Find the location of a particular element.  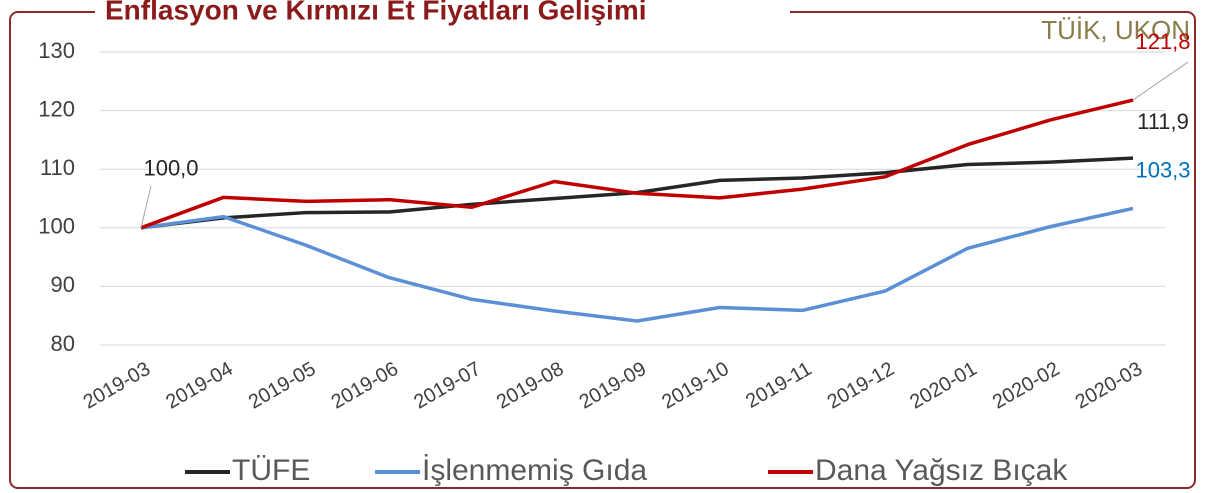

data-label: 103,3 is located at coordinates (1162, 169).